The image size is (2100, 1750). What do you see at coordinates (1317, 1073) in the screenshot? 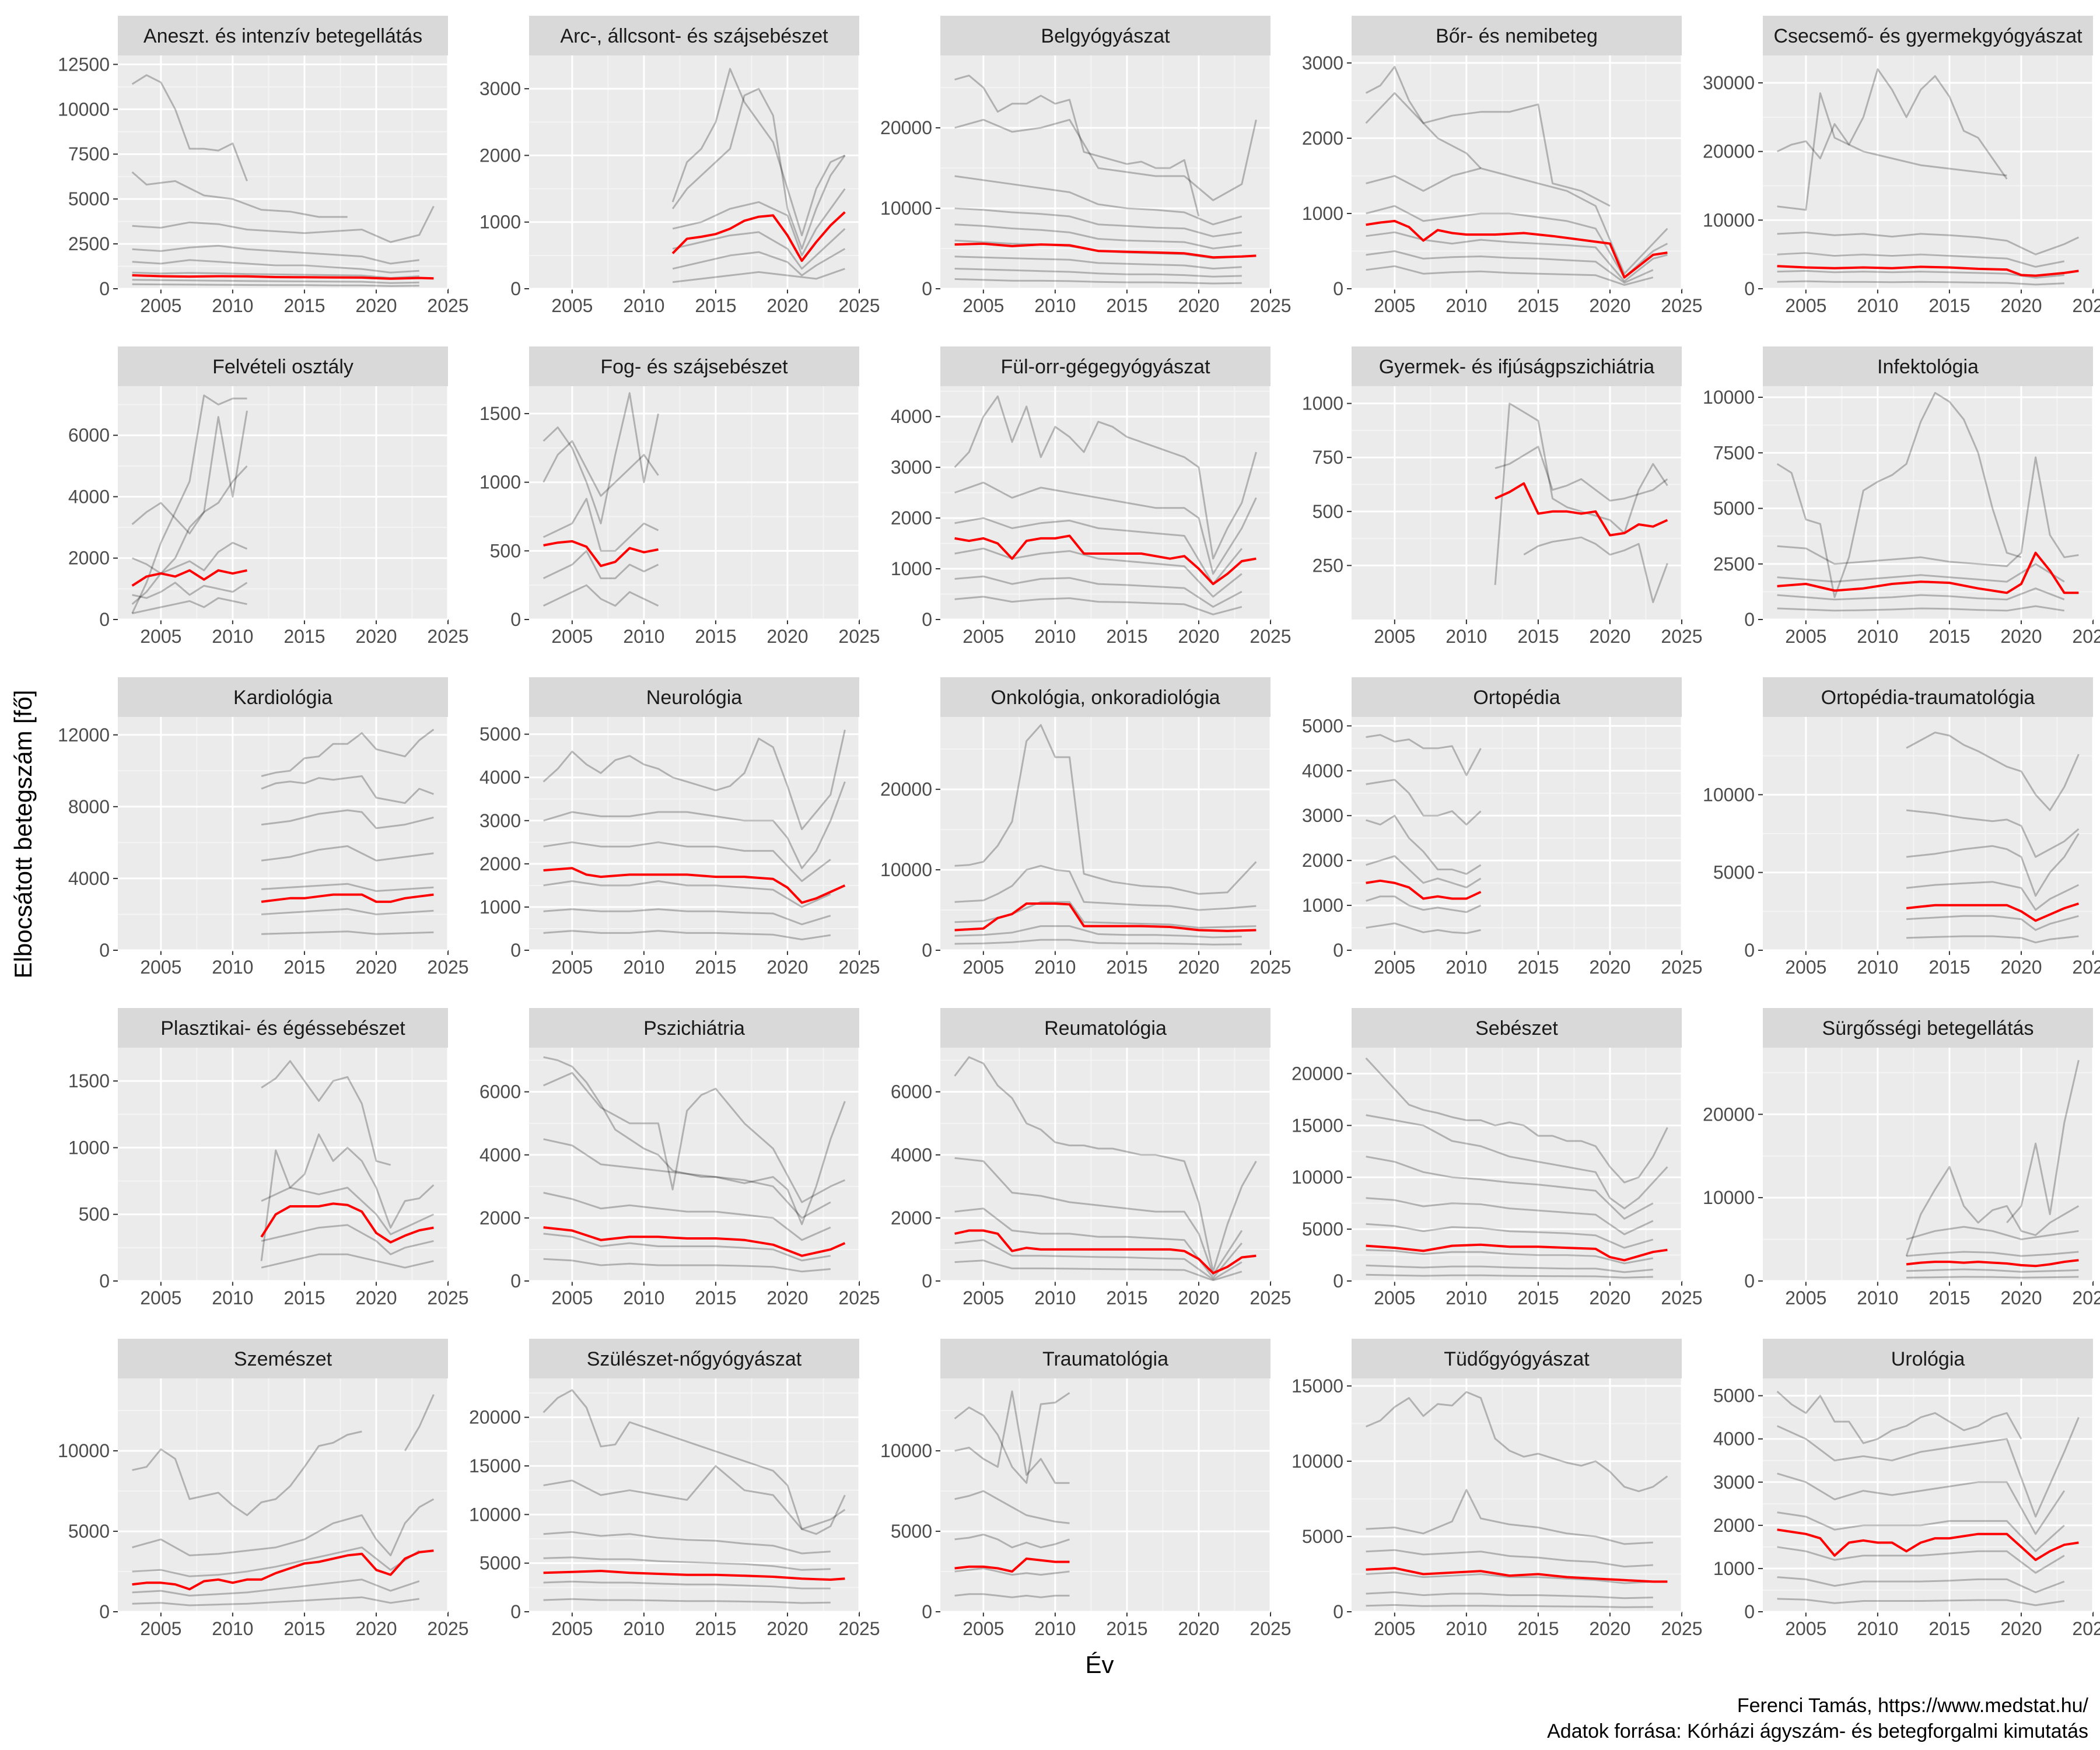
I see `y-tick-label: 20000` at bounding box center [1317, 1073].